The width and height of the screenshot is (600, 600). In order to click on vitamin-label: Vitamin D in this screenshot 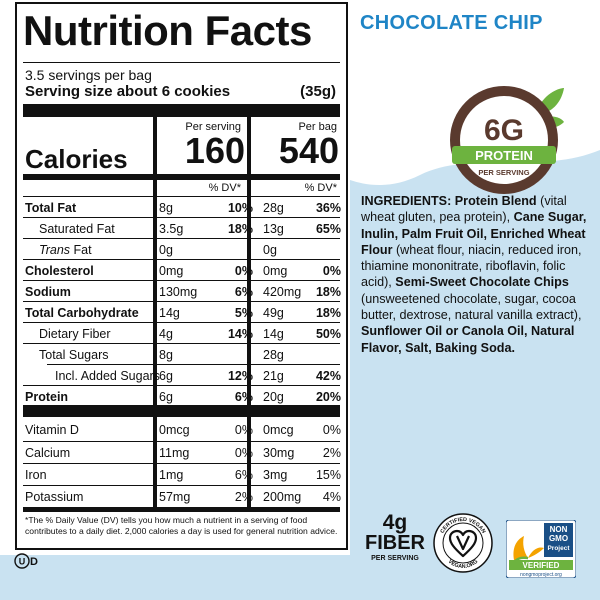, I will do `click(52, 430)`.